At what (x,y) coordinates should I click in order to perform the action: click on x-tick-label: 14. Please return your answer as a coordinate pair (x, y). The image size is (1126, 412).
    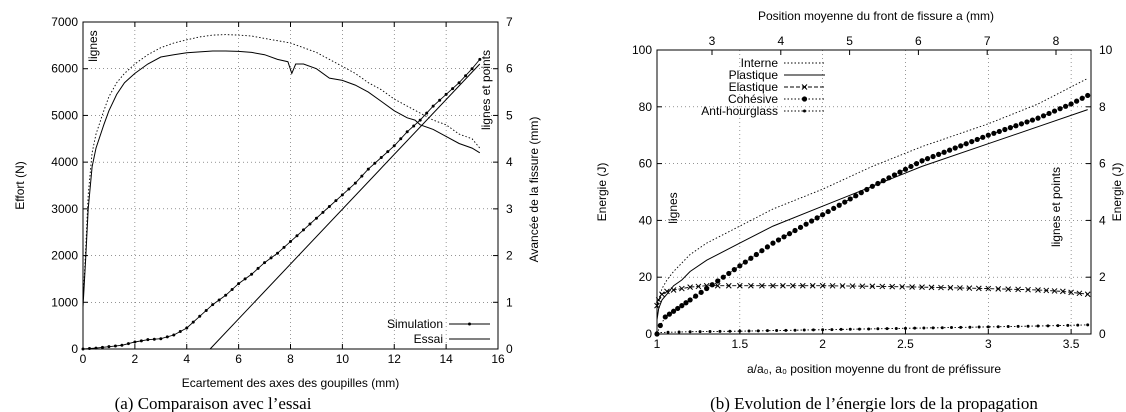
    Looking at the image, I should click on (446, 359).